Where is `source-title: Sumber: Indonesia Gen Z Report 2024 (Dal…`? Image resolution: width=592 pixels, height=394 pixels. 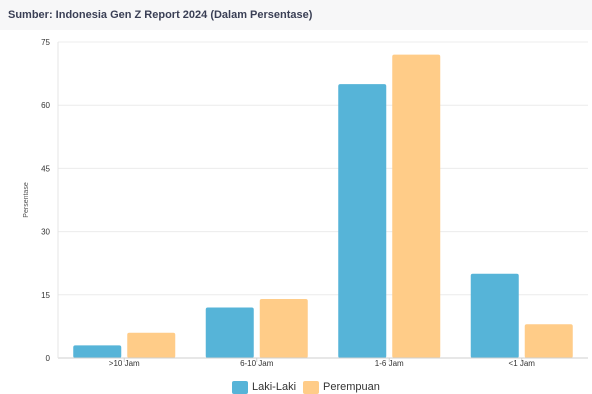
source-title: Sumber: Indonesia Gen Z Report 2024 (Dal… is located at coordinates (160, 15).